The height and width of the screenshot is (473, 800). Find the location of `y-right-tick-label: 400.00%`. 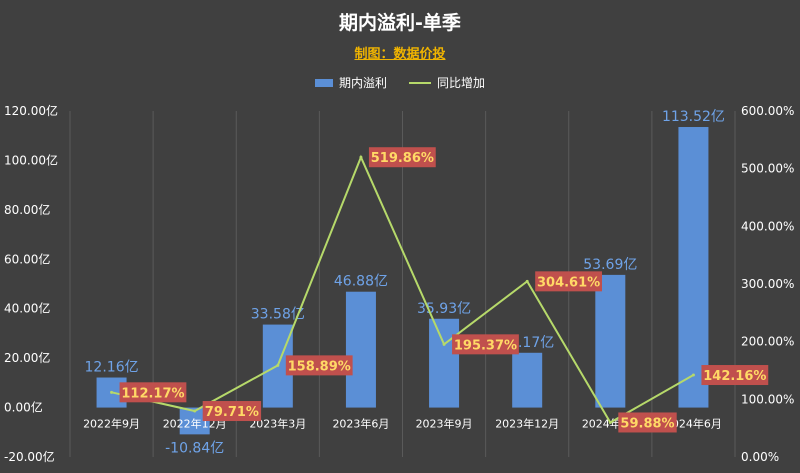

y-right-tick-label: 400.00% is located at coordinates (767, 226).